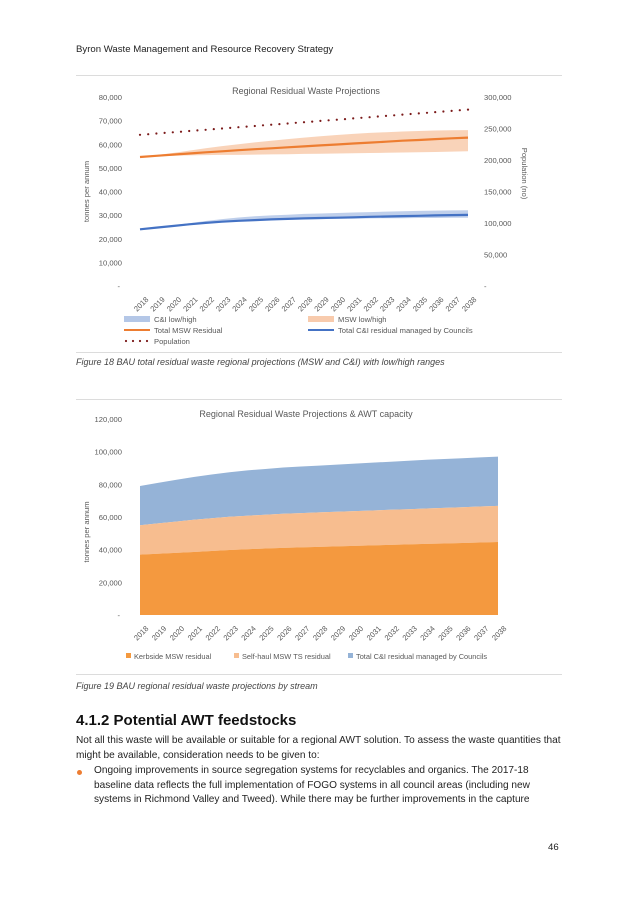 The height and width of the screenshot is (900, 638). I want to click on y-tick-label: 80,000, so click(110, 97).